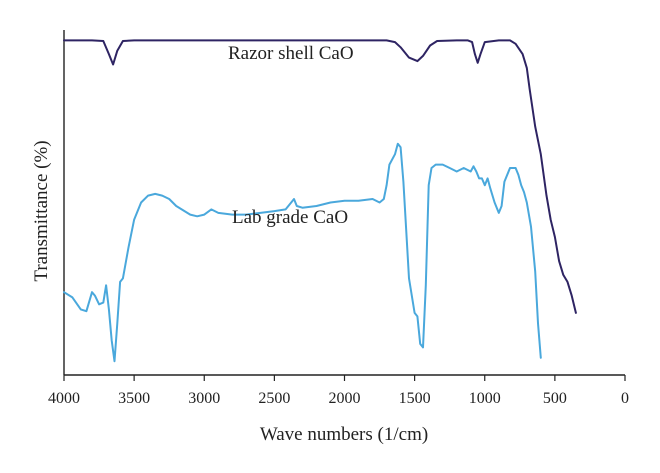 The height and width of the screenshot is (473, 660). Describe the element at coordinates (415, 398) in the screenshot. I see `x-tick-label: 1500` at that location.